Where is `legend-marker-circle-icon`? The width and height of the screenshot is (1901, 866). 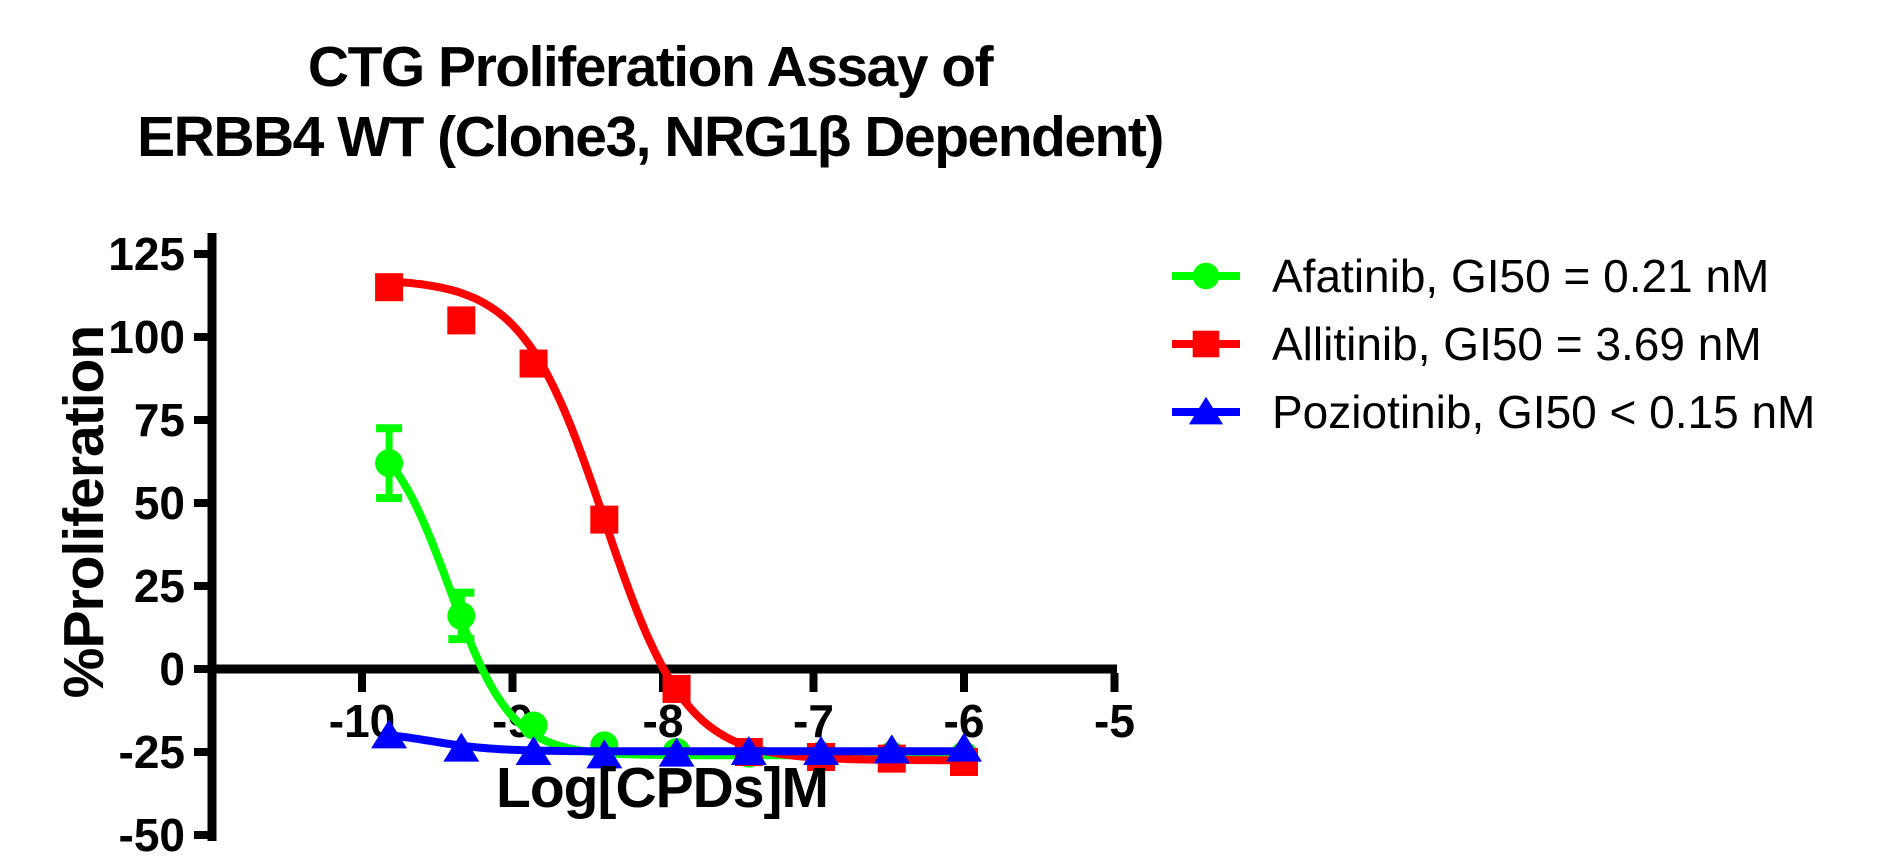 legend-marker-circle-icon is located at coordinates (1206, 276).